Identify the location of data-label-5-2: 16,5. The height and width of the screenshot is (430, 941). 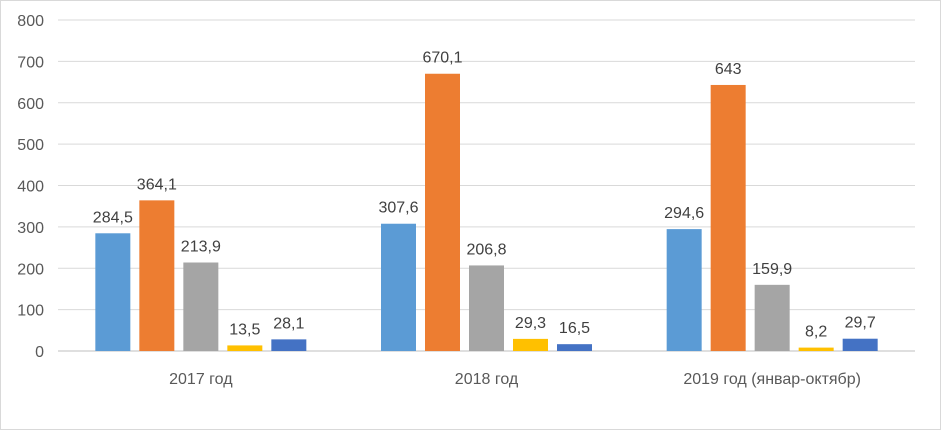
(574, 328).